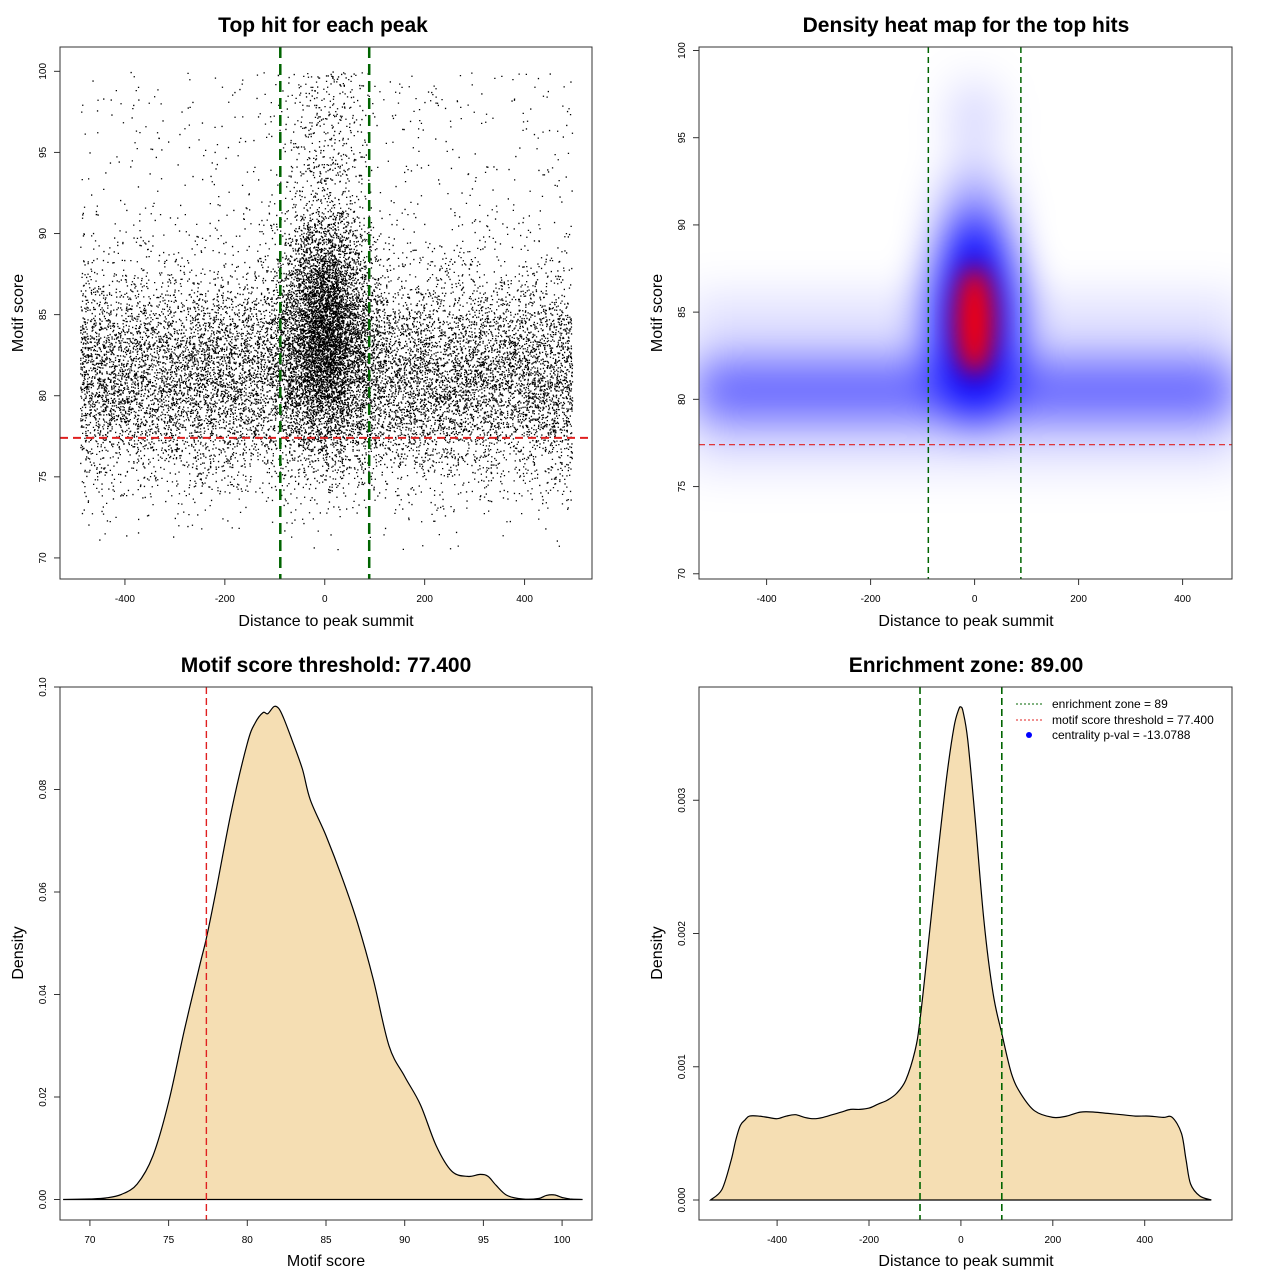  I want to click on heatmap-ytick-label: 85, so click(682, 312).